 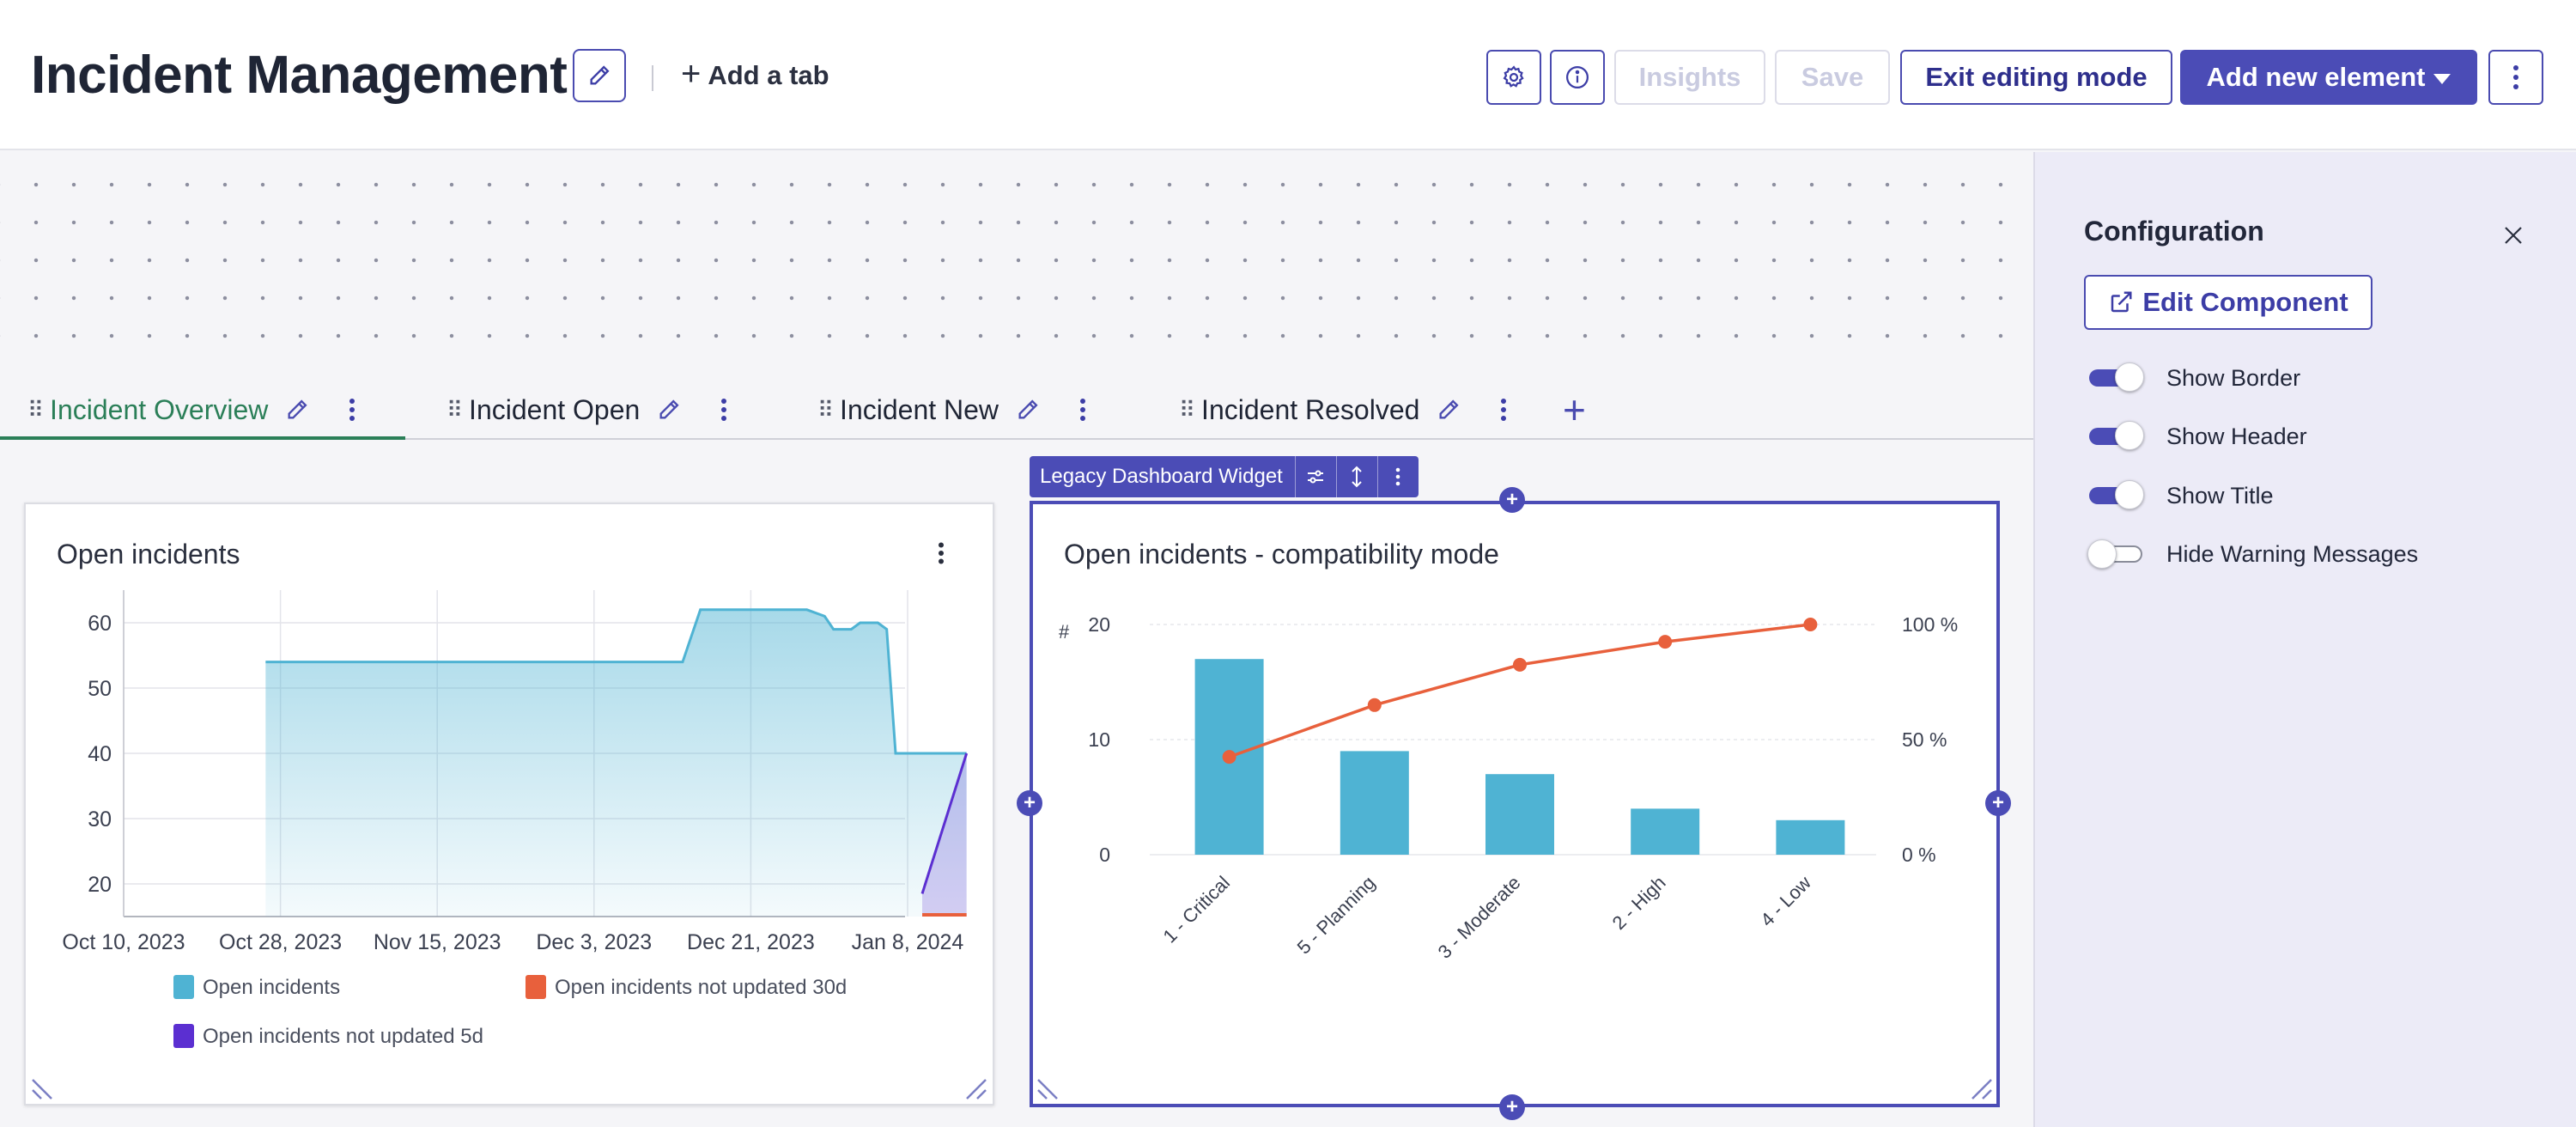 What do you see at coordinates (100, 624) in the screenshot?
I see `y-tick-label: 60` at bounding box center [100, 624].